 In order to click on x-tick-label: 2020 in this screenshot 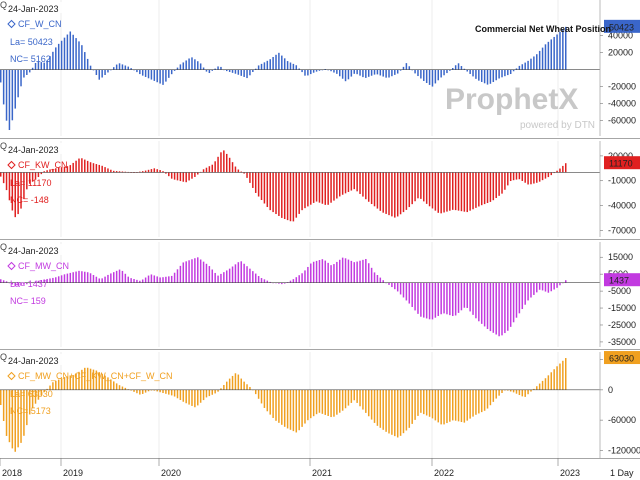, I will do `click(171, 473)`.